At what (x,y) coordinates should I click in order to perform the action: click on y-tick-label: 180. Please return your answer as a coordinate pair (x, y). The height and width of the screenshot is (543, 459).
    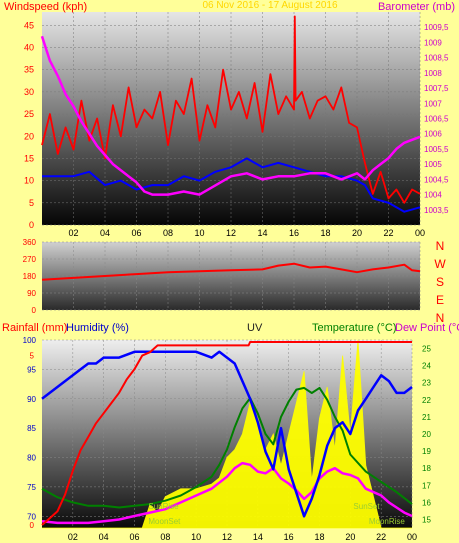
    Looking at the image, I should click on (30, 276).